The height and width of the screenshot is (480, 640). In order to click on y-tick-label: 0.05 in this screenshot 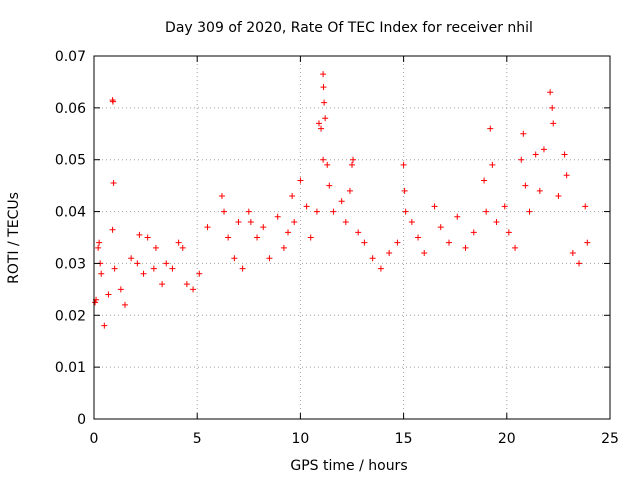, I will do `click(70, 161)`.